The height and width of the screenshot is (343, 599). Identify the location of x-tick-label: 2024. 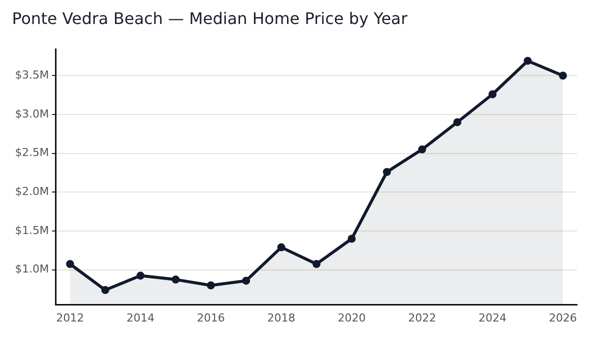
(492, 317).